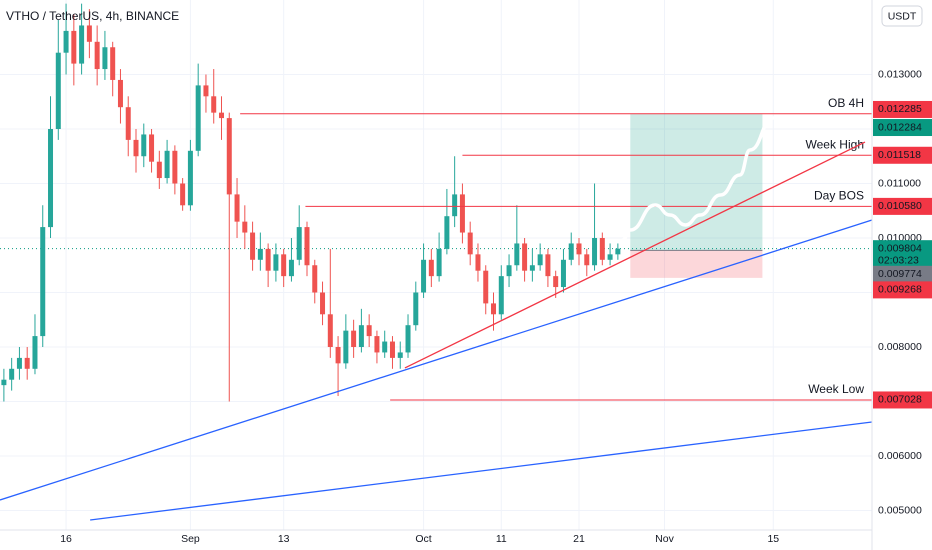 The width and height of the screenshot is (932, 550). I want to click on level-label: Week Low, so click(836, 389).